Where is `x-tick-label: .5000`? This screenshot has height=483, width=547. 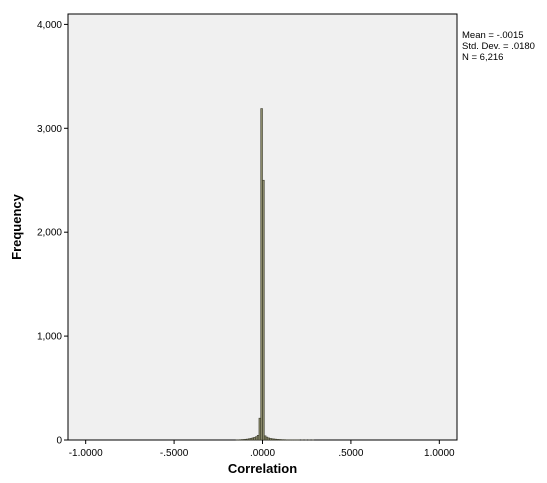
x-tick-label: .5000 is located at coordinates (350, 453).